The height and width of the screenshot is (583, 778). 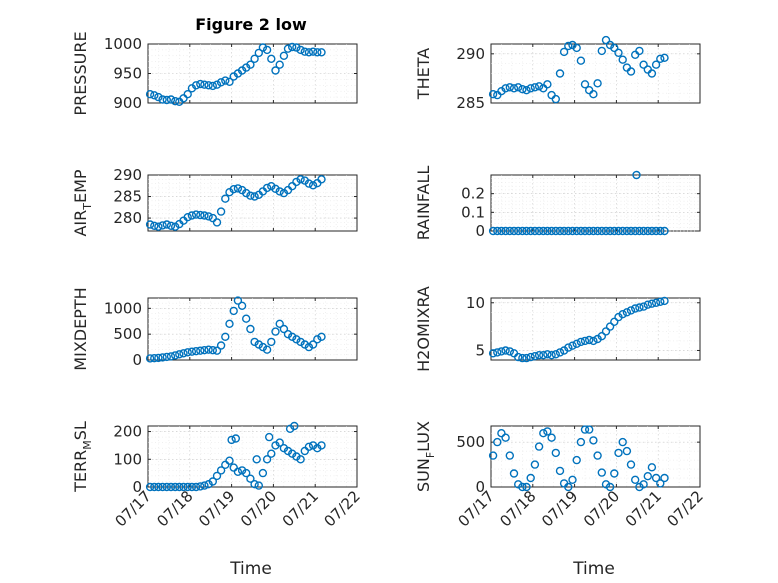 What do you see at coordinates (127, 334) in the screenshot?
I see `y-tick-label: 500` at bounding box center [127, 334].